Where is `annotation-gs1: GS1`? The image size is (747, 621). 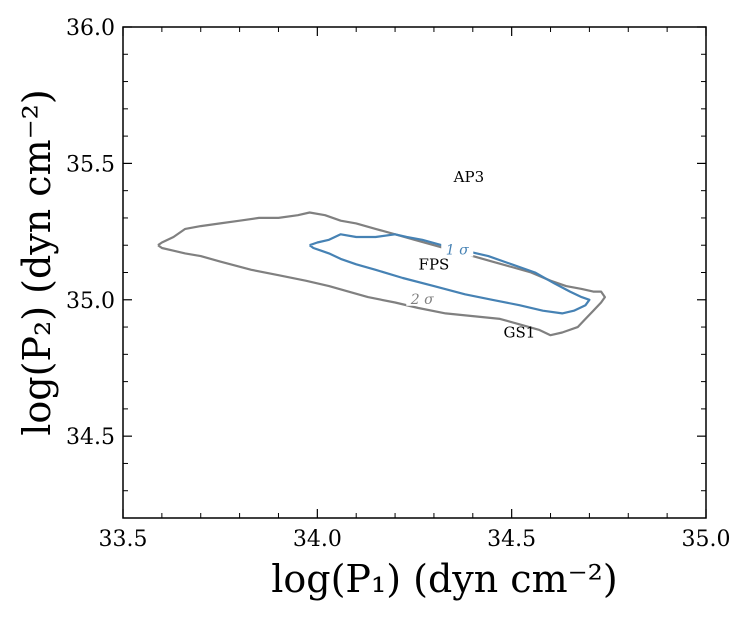
annotation-gs1: GS1 is located at coordinates (520, 333).